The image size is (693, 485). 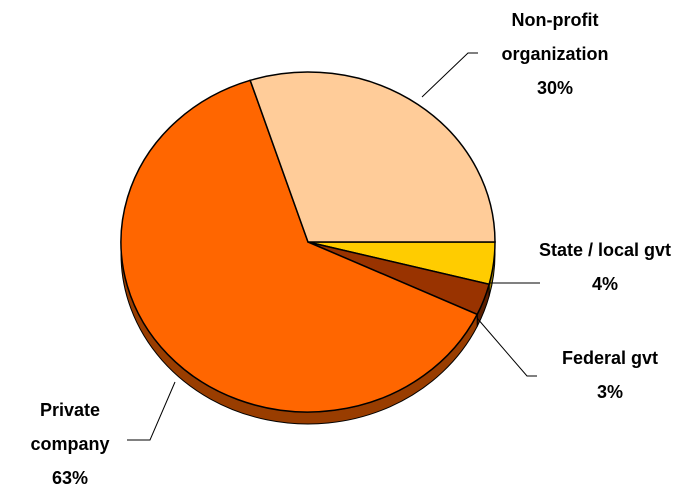 I want to click on category-label: Private company, so click(x=70, y=427).